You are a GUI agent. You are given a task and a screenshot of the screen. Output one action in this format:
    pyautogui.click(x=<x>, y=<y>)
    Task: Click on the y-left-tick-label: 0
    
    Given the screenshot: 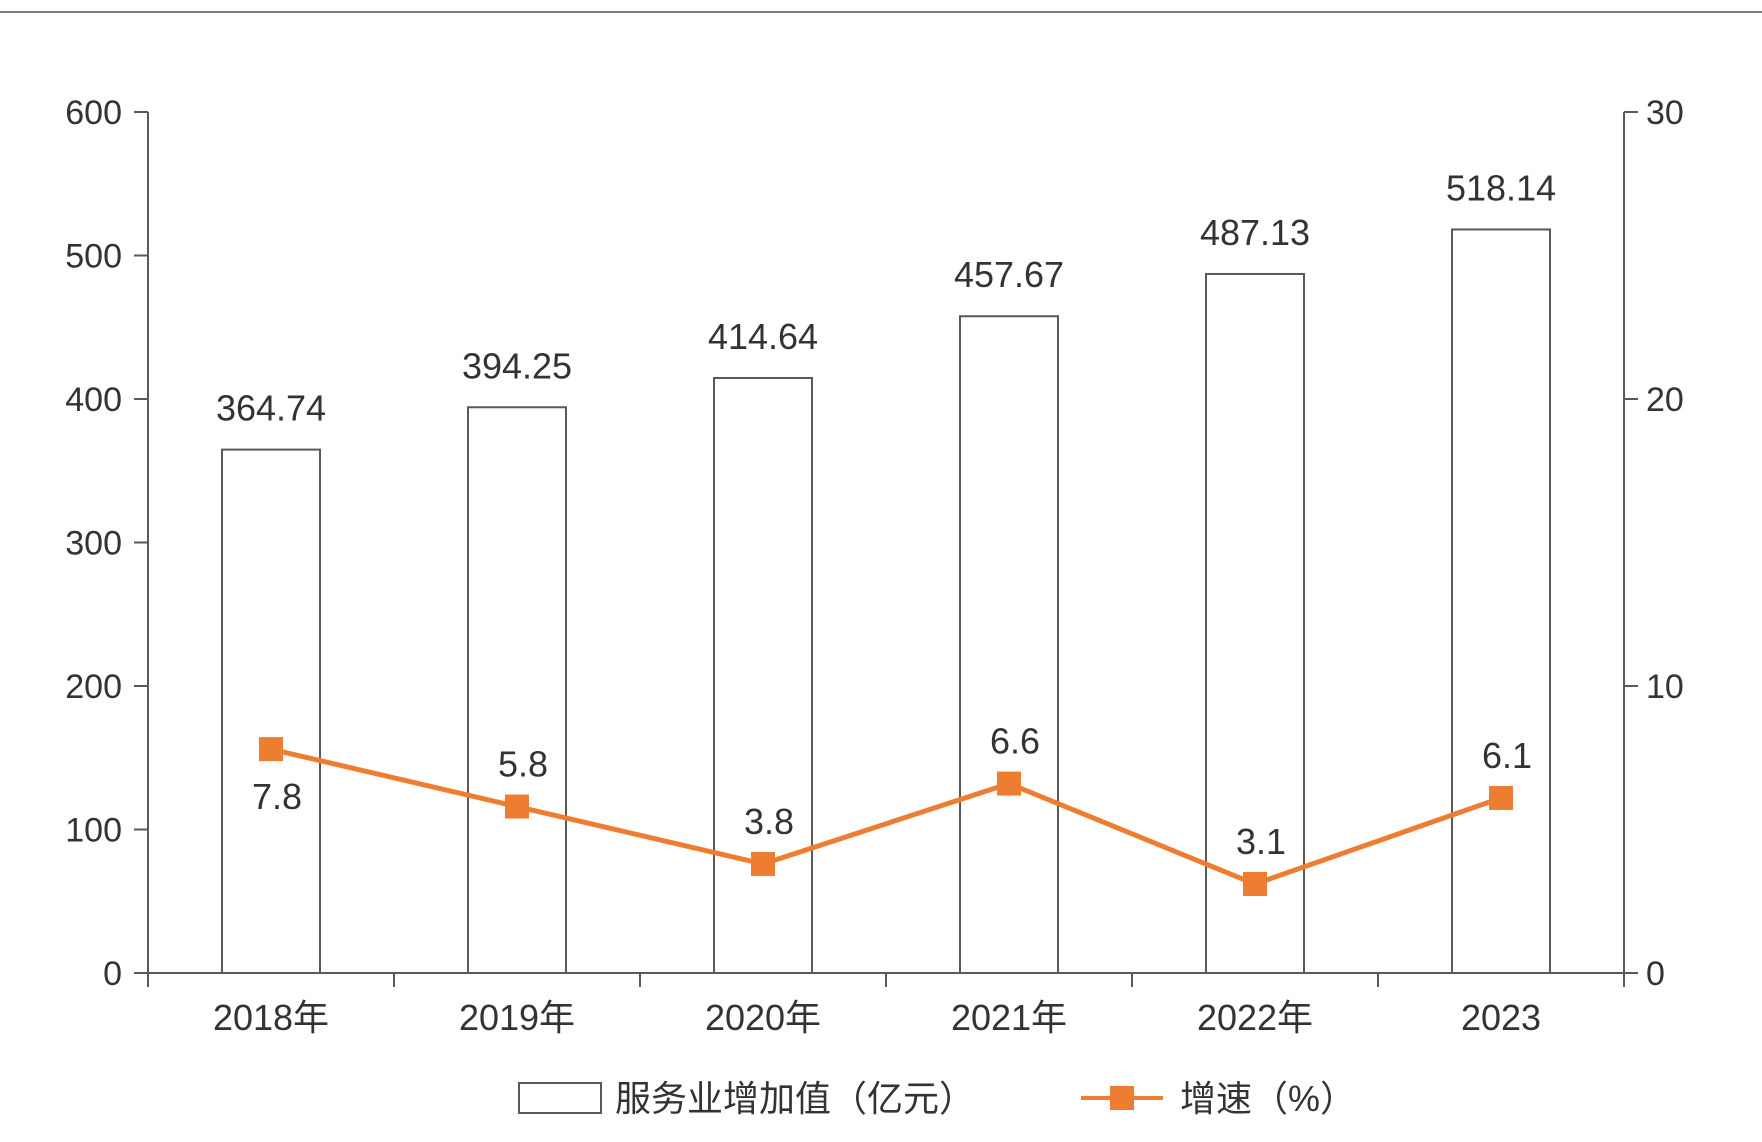 What is the action you would take?
    pyautogui.click(x=112, y=974)
    